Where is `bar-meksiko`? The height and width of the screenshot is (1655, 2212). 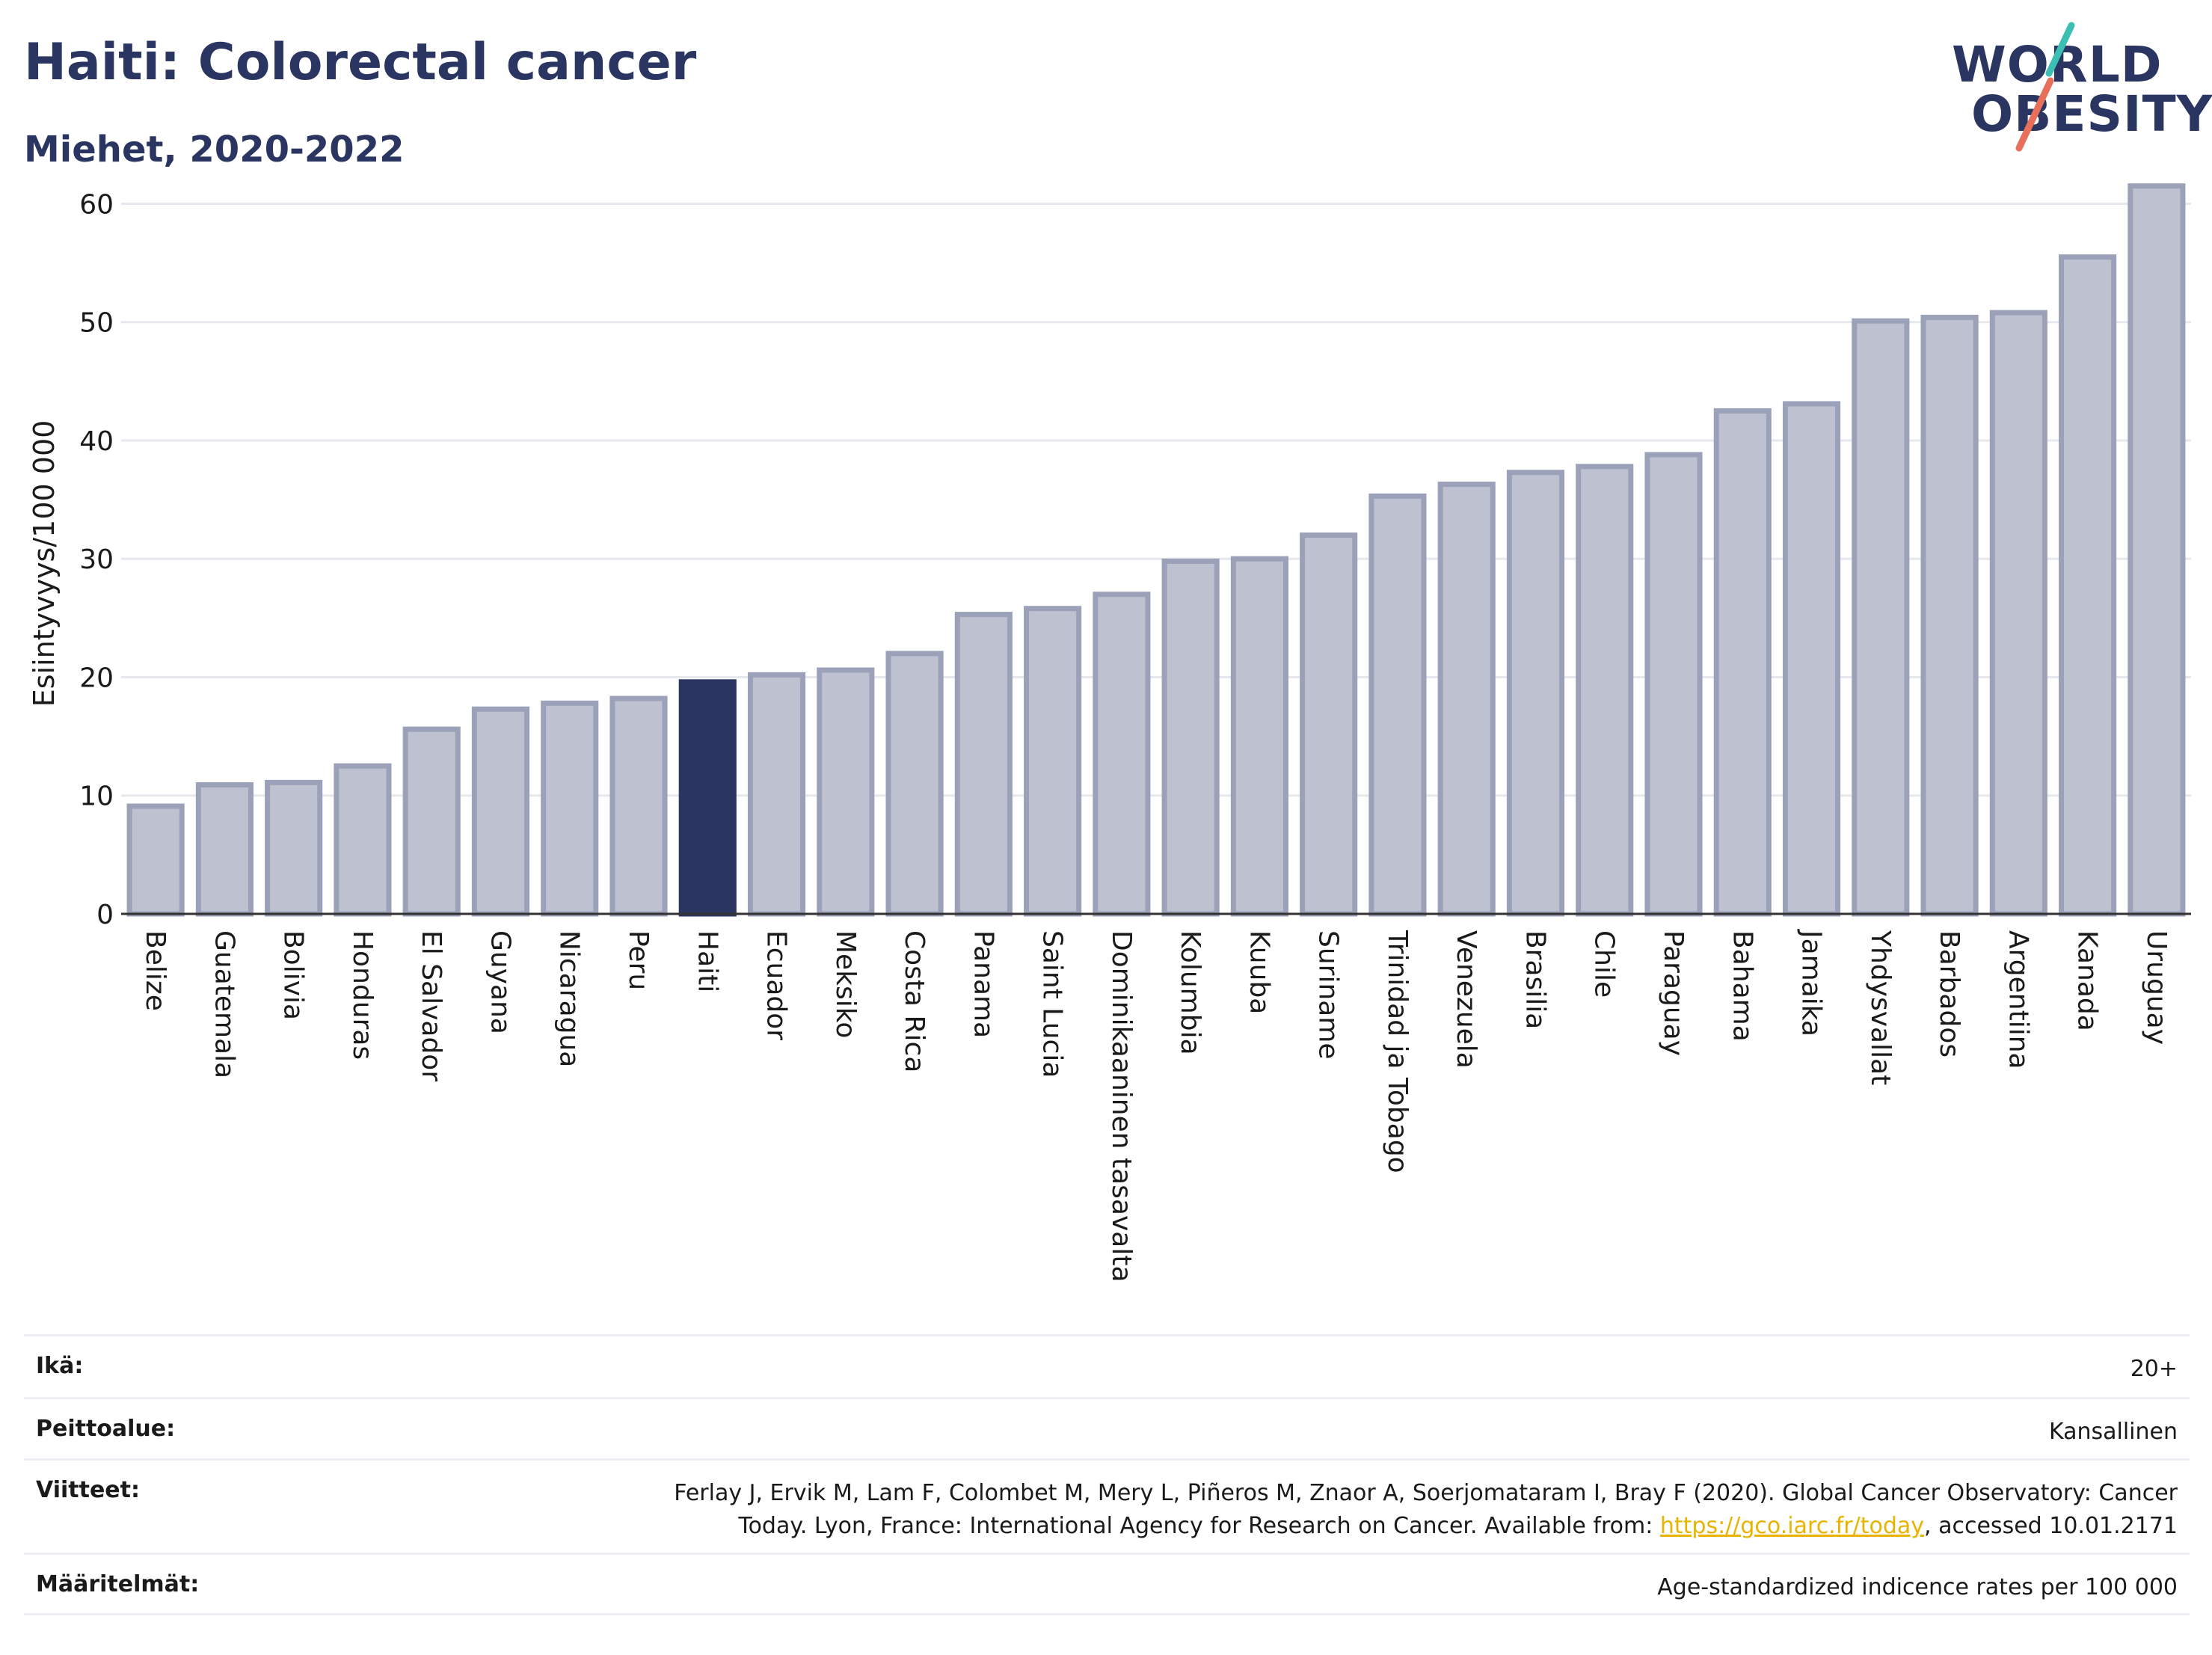 bar-meksiko is located at coordinates (846, 792).